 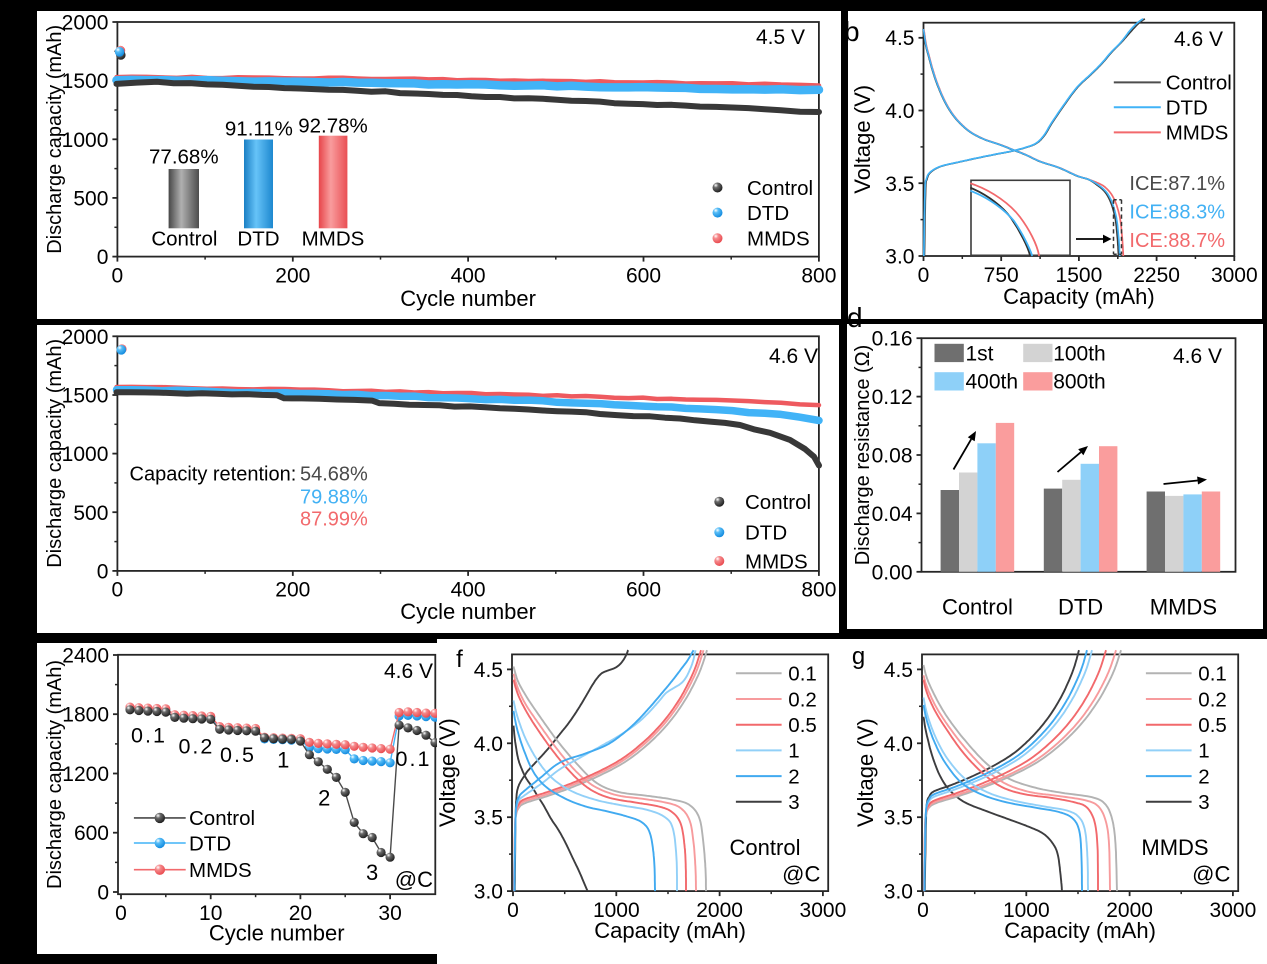 I want to click on svg-text: 1800, so click(x=85, y=714).